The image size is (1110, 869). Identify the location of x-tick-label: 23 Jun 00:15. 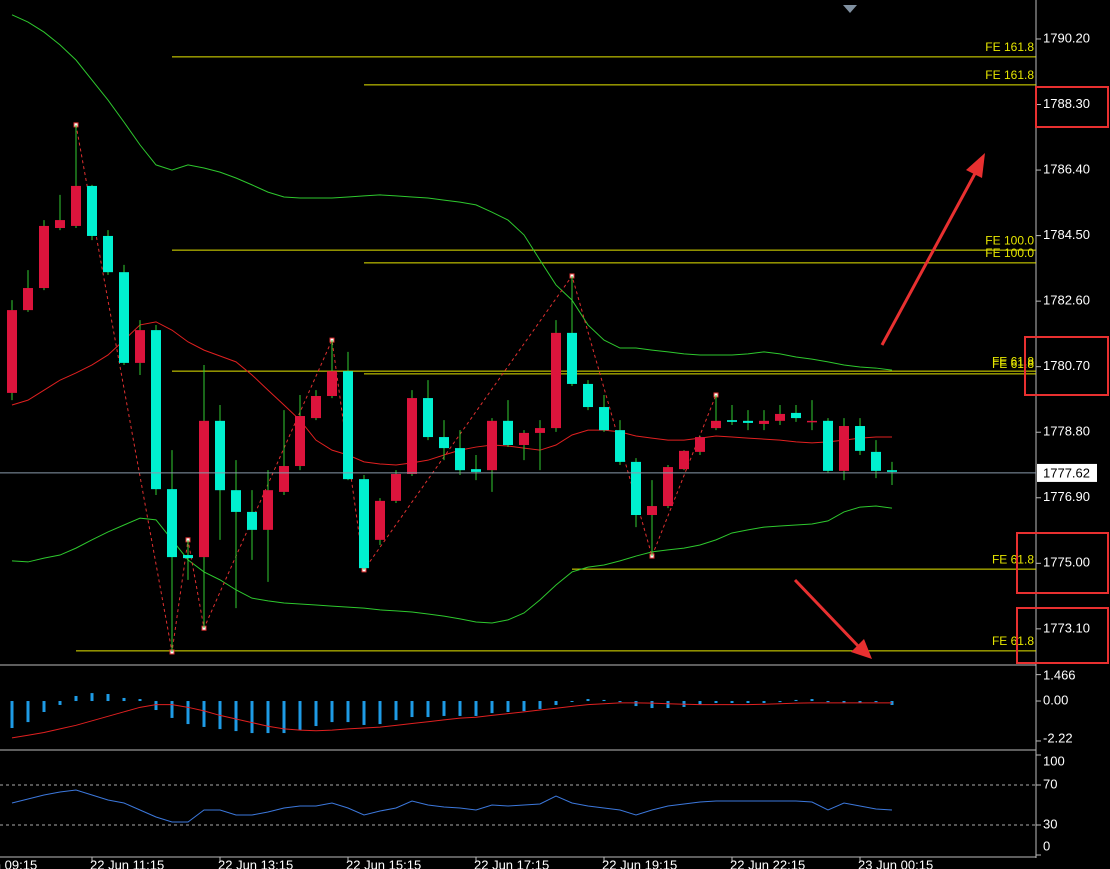
(895, 863).